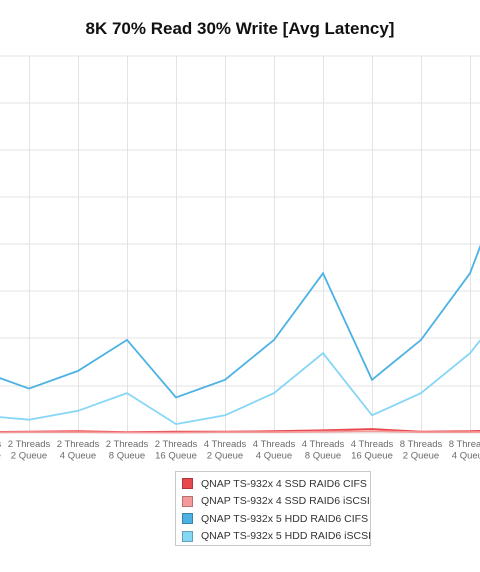  Describe the element at coordinates (285, 518) in the screenshot. I see `legend-label: QNAP TS-932x 5 HDD RAID6 CIFS` at that location.